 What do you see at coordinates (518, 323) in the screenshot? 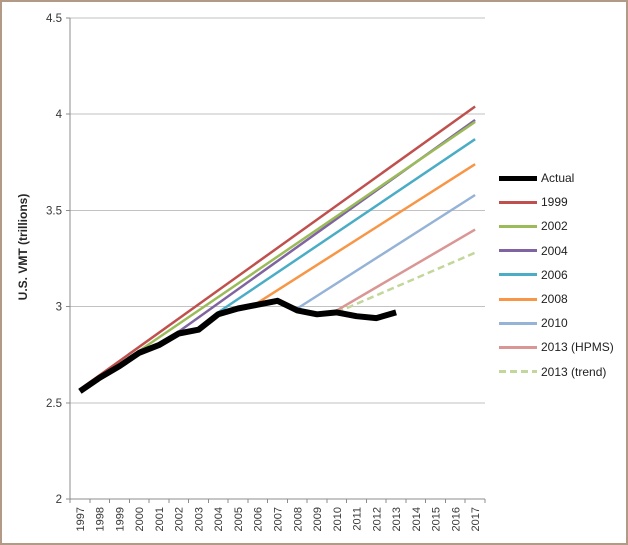
I see `legend-swatch-2010` at bounding box center [518, 323].